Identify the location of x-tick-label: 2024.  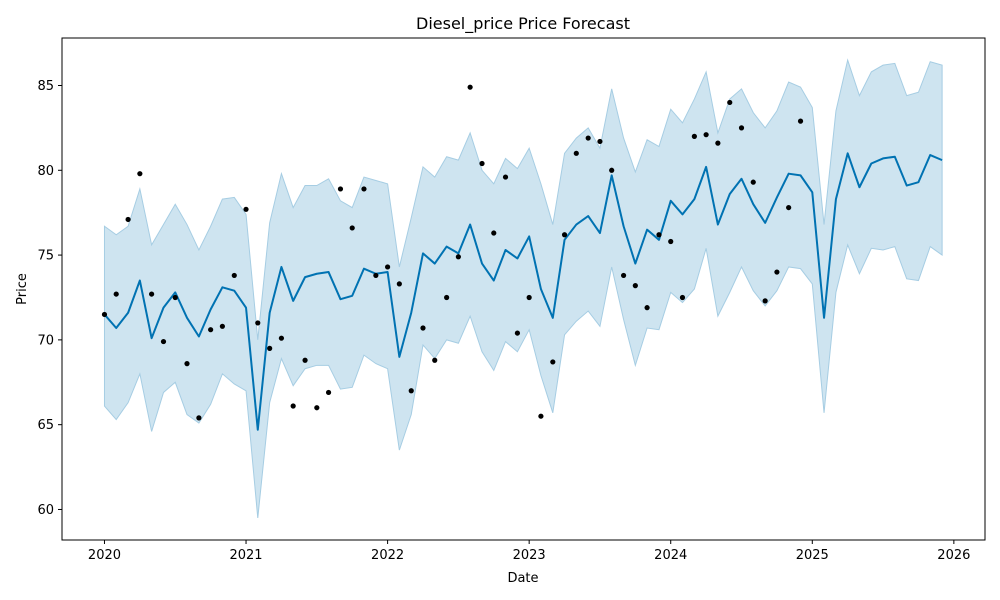
(670, 555).